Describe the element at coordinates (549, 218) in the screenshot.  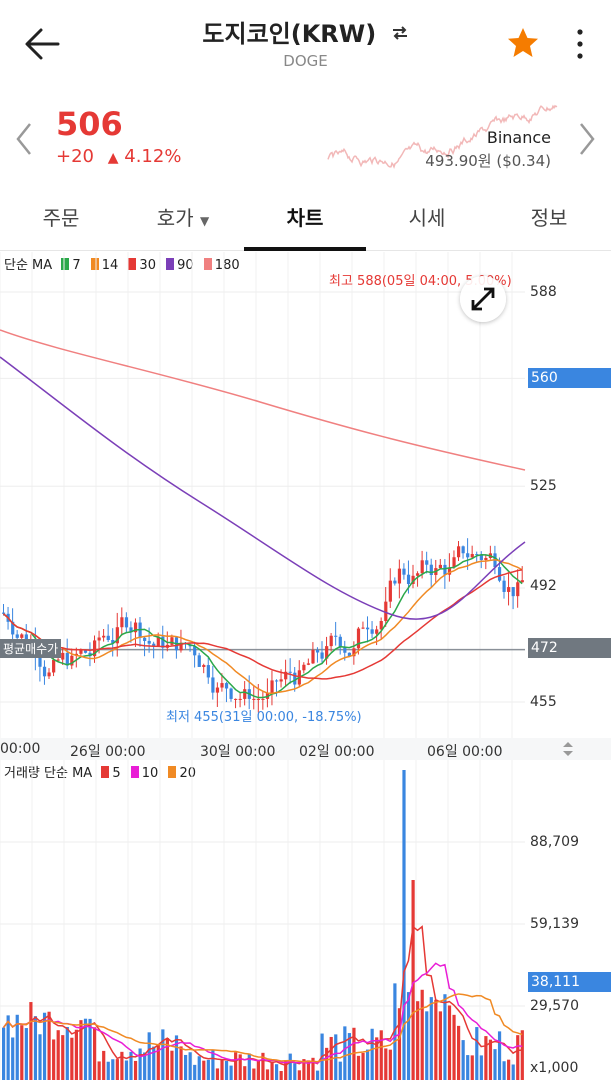
I see `tab-info: 정보` at that location.